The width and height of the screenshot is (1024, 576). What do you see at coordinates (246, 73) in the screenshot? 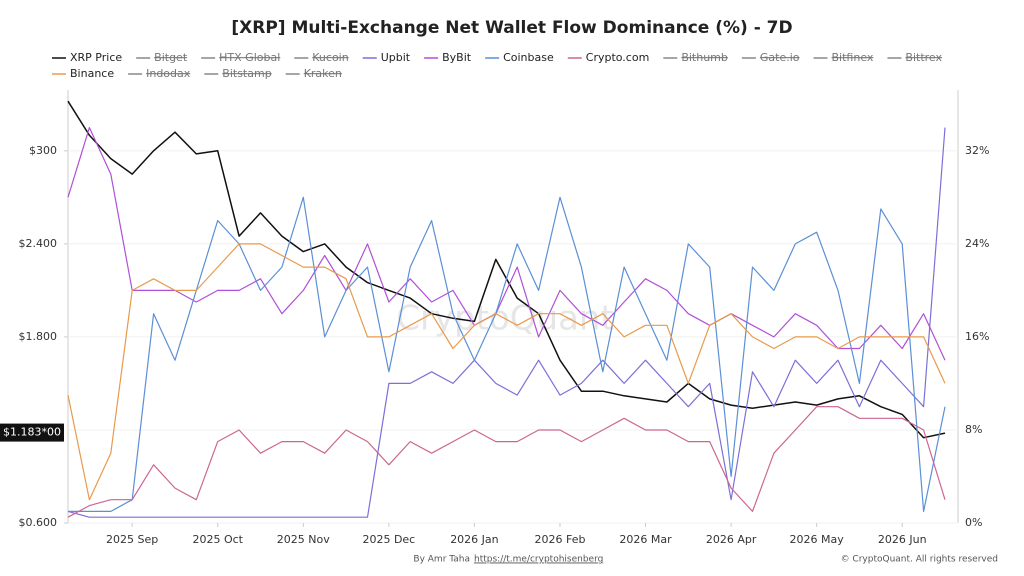
I see `legend-label: Bitstamp` at bounding box center [246, 73].